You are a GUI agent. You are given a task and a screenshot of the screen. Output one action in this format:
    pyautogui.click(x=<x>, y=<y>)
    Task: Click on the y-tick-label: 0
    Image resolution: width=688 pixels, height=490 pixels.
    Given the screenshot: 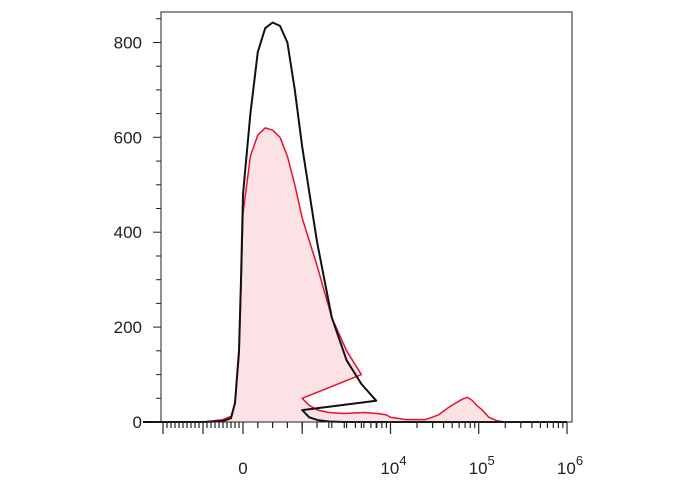 What is the action you would take?
    pyautogui.click(x=137, y=422)
    